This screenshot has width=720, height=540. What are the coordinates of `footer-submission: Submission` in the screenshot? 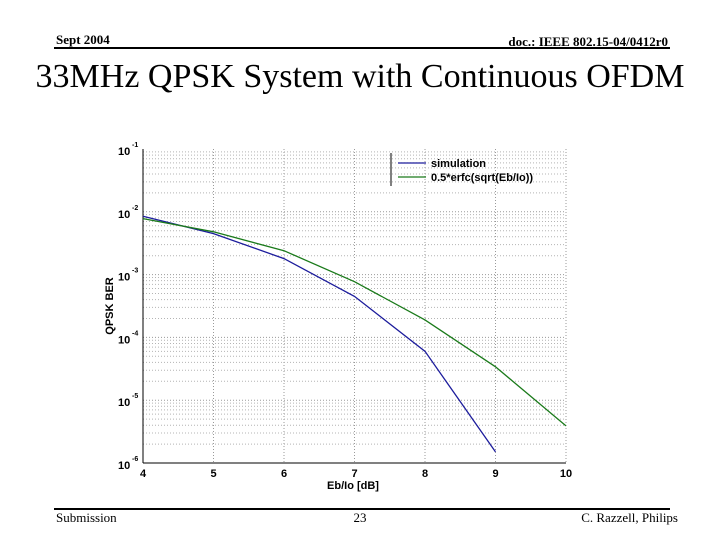 It's located at (86, 517).